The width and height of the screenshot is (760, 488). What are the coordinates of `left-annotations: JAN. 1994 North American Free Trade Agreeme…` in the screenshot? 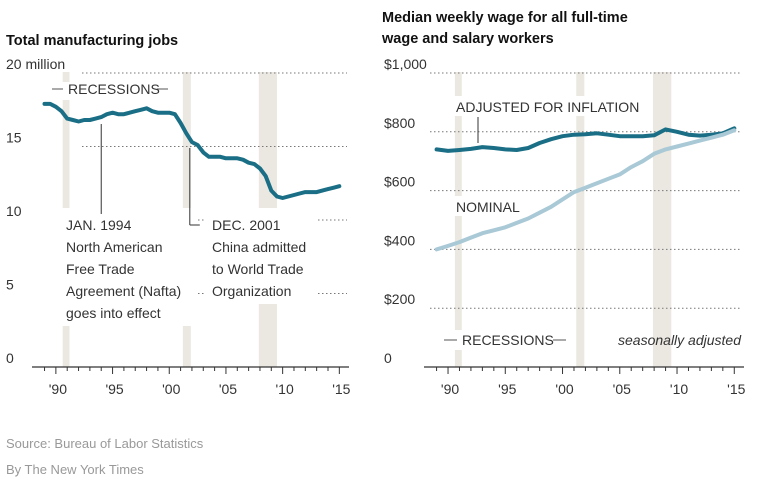 It's located at (189, 225).